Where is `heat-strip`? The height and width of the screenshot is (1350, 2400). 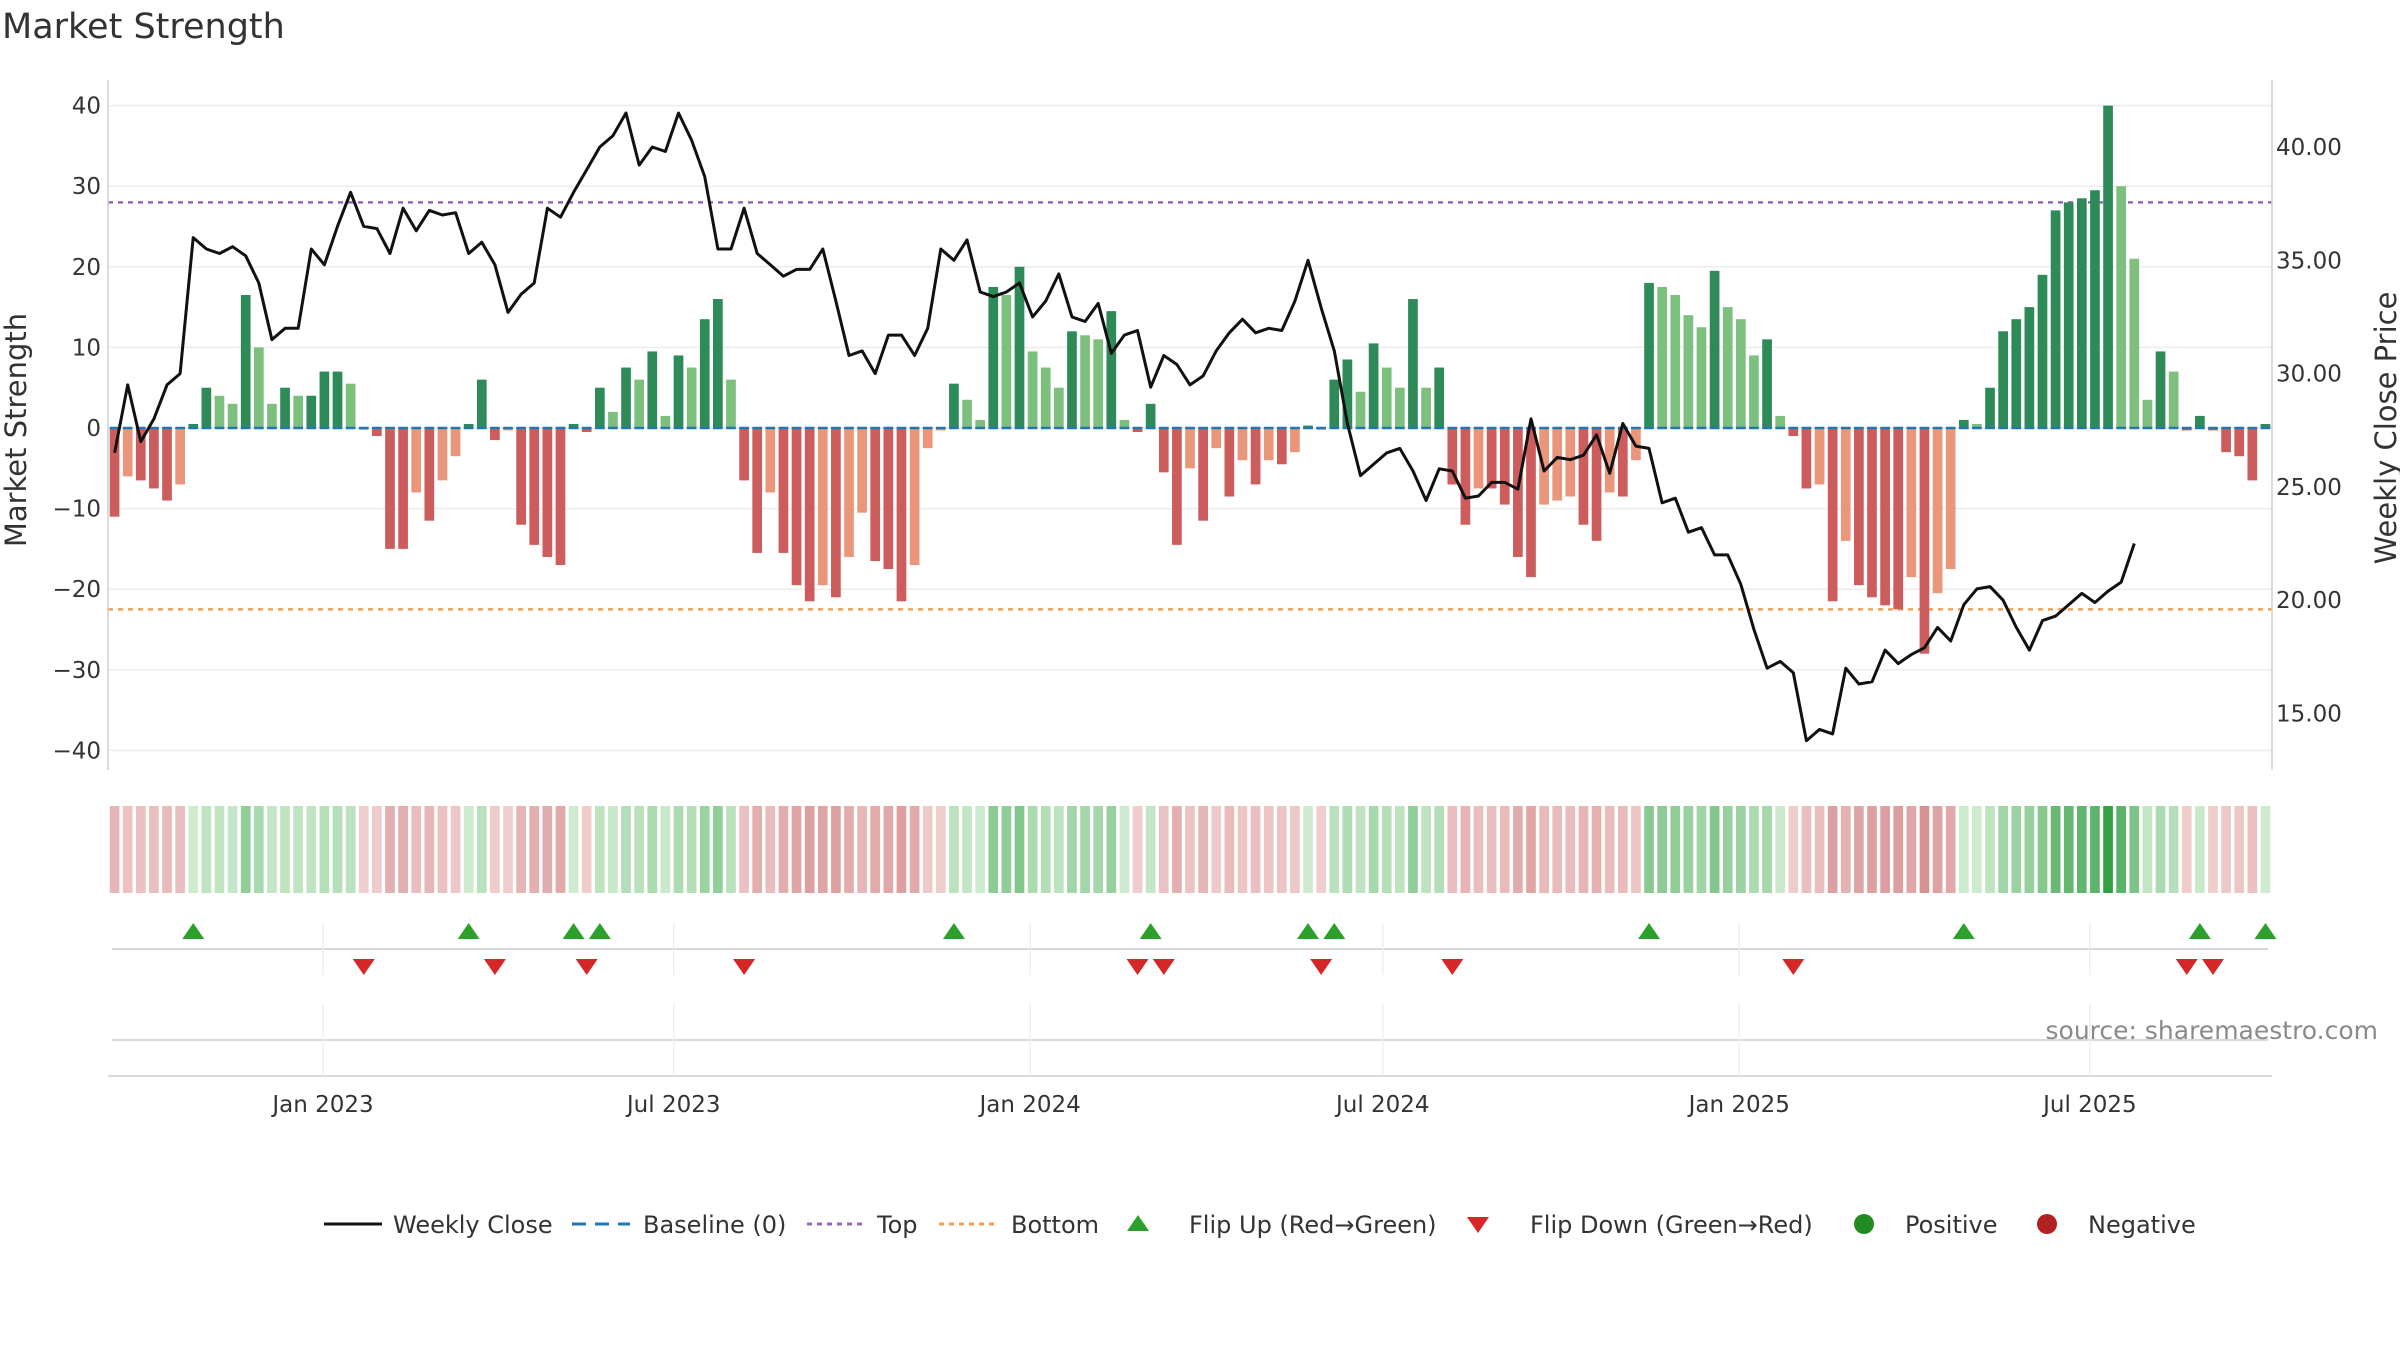
heat-strip is located at coordinates (1190, 849).